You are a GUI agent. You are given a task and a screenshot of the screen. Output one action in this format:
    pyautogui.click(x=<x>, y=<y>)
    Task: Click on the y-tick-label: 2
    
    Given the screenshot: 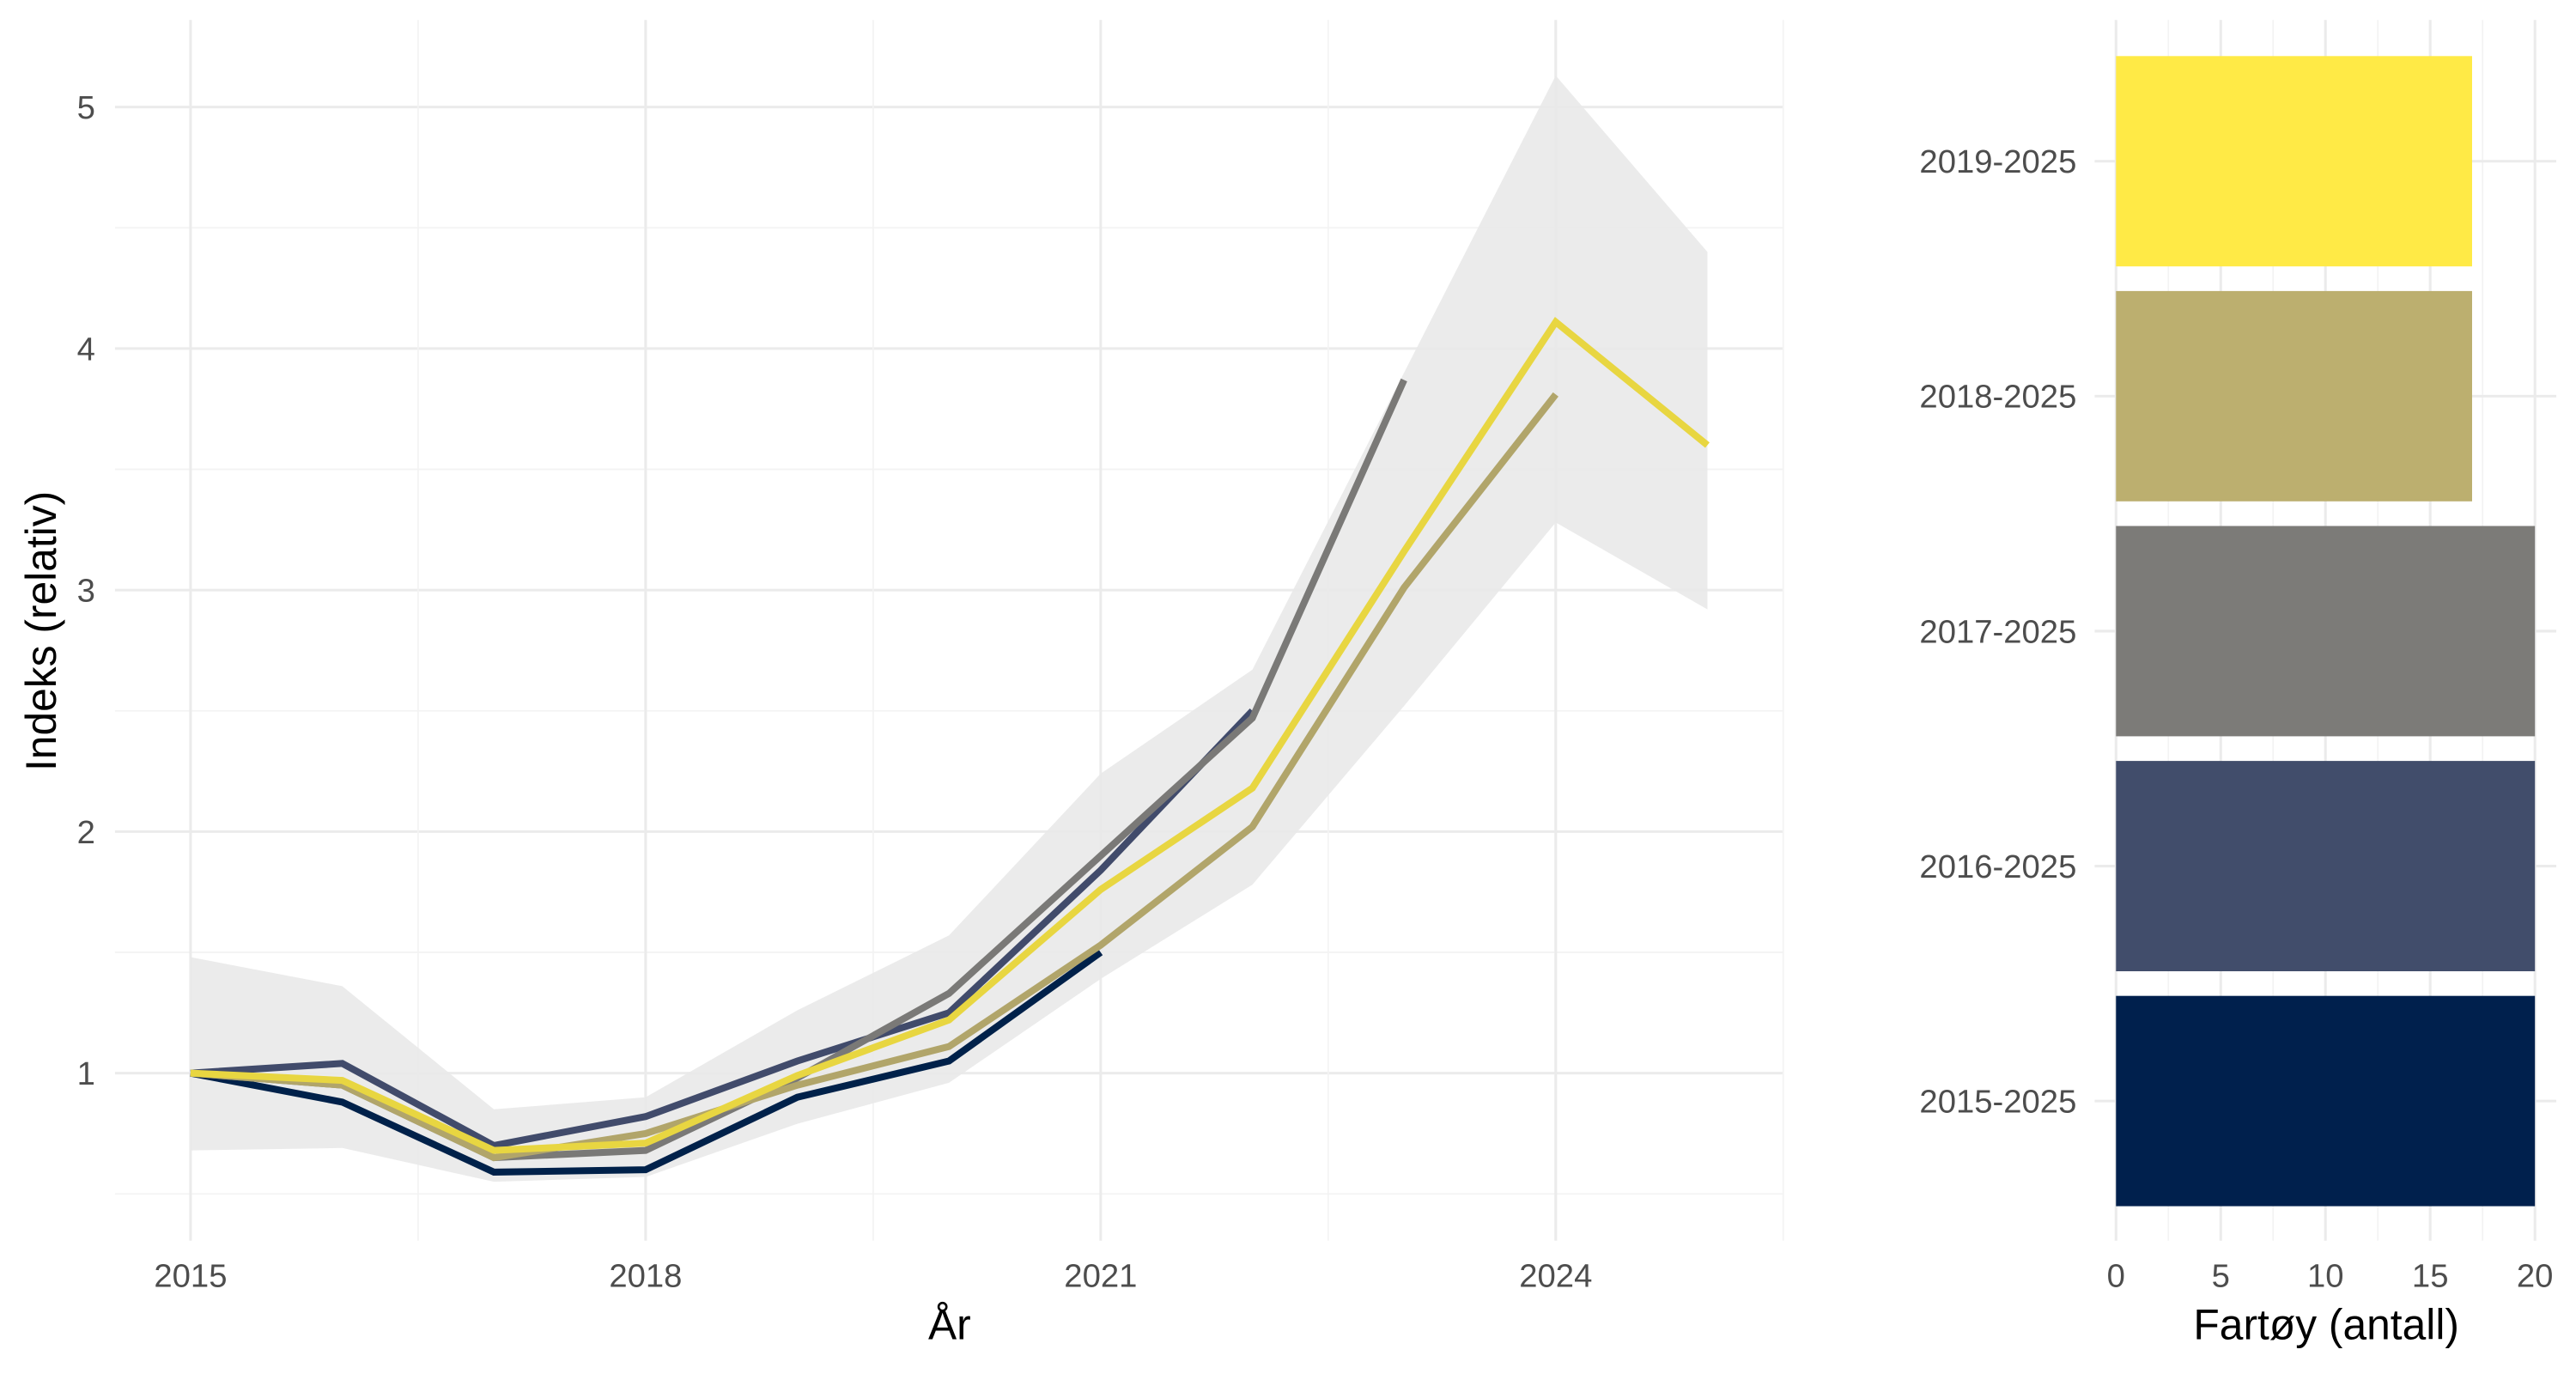 What is the action you would take?
    pyautogui.click(x=86, y=832)
    